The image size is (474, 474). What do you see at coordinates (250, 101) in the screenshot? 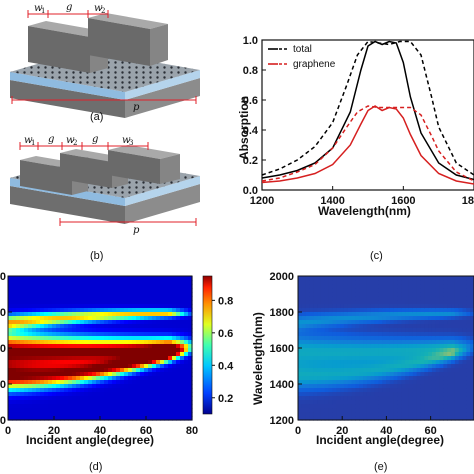
I see `chart-c-ytick-label: 0.6` at bounding box center [250, 101].